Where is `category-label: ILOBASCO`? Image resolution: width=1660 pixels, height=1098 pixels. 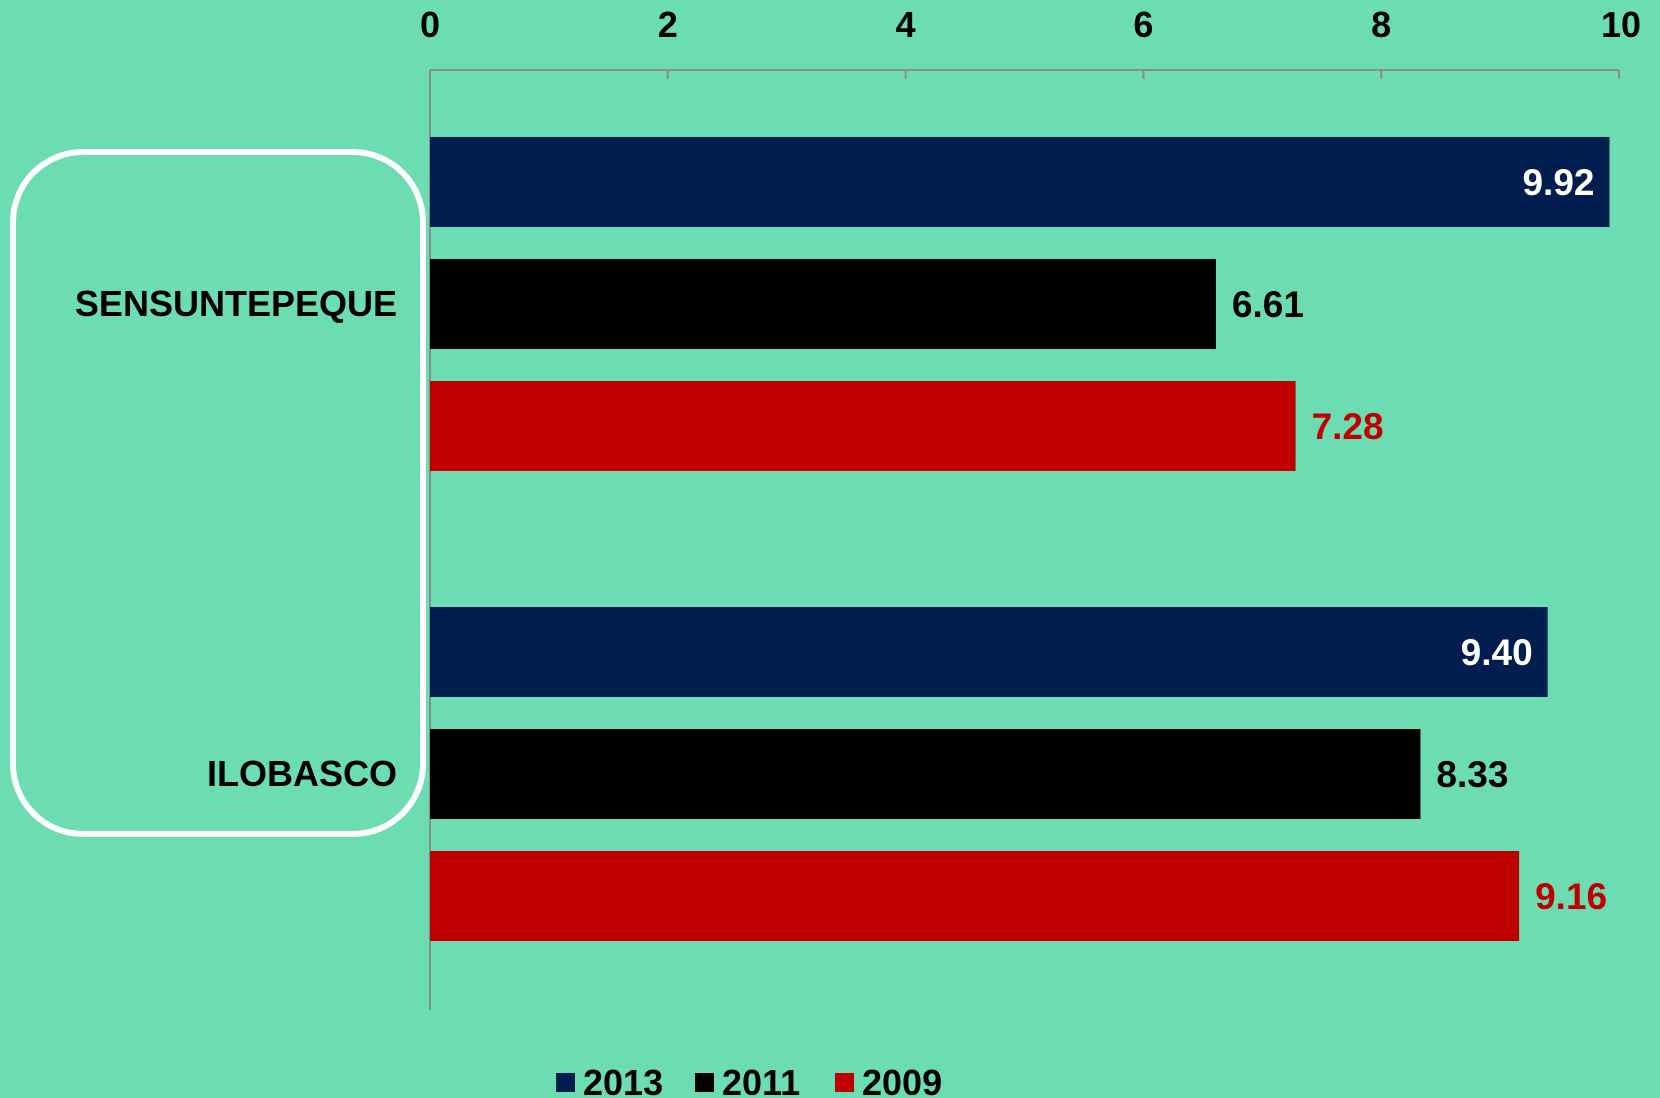 category-label: ILOBASCO is located at coordinates (302, 773).